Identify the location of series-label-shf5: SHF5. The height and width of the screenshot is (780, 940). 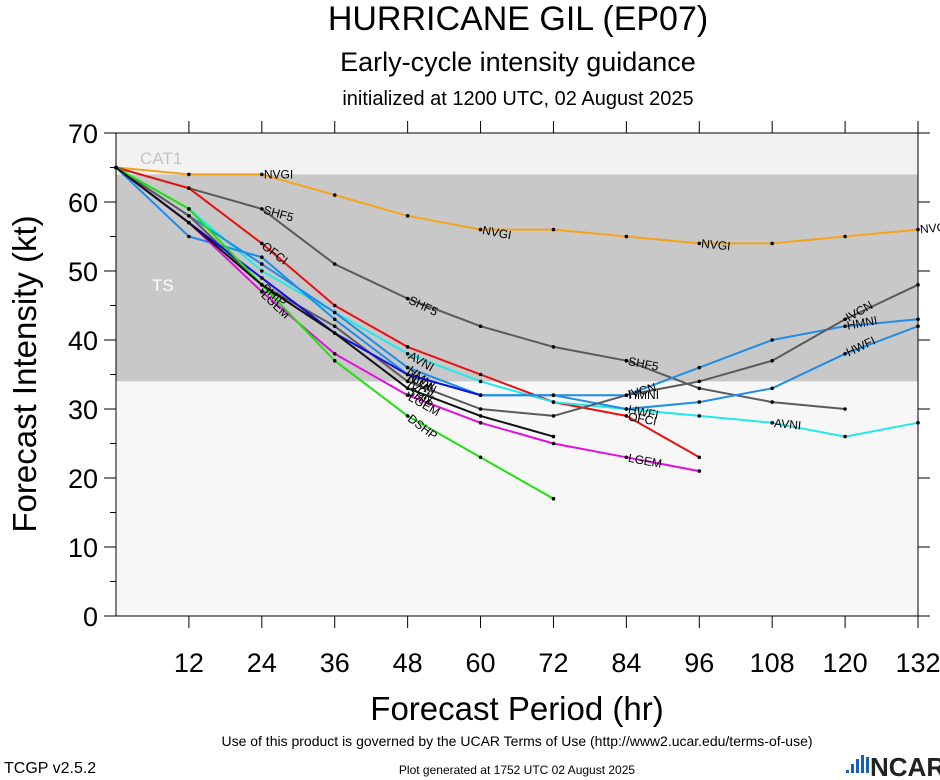
(643, 364).